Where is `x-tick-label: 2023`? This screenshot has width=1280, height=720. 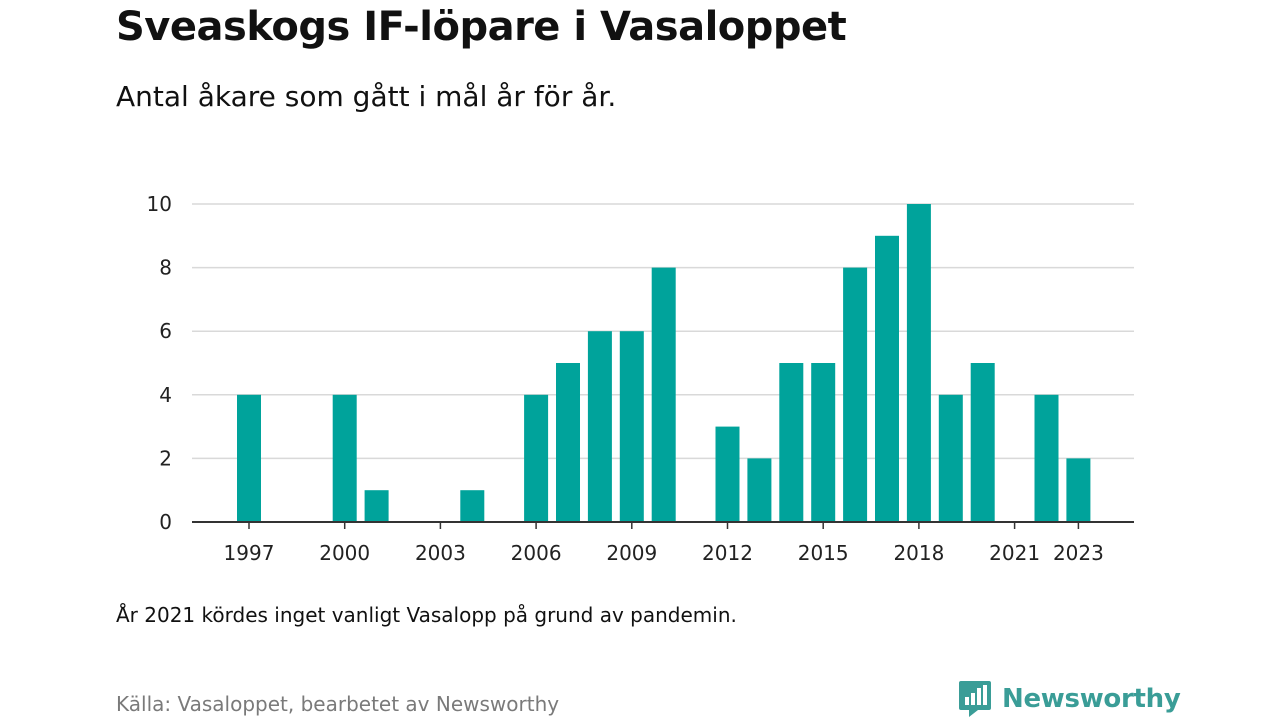 x-tick-label: 2023 is located at coordinates (1078, 553).